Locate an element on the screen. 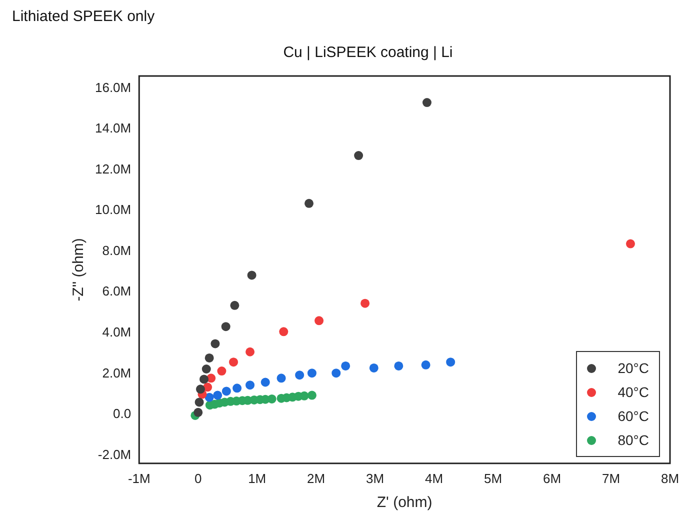  y-axis-title: -Z'' (ohm) is located at coordinates (79, 270).